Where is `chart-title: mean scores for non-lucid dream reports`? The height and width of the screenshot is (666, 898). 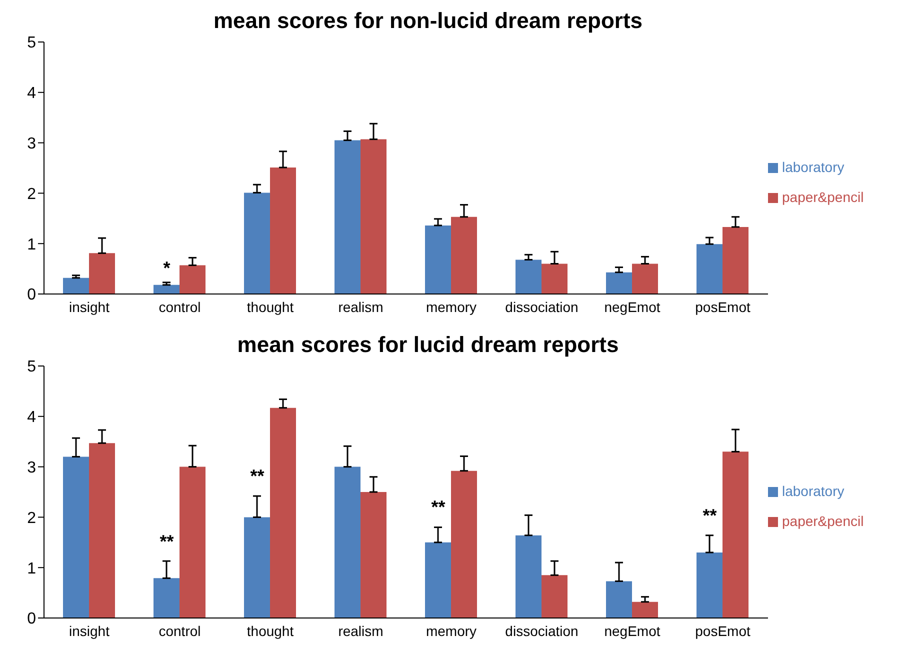
chart-title: mean scores for non-lucid dream reports is located at coordinates (428, 21).